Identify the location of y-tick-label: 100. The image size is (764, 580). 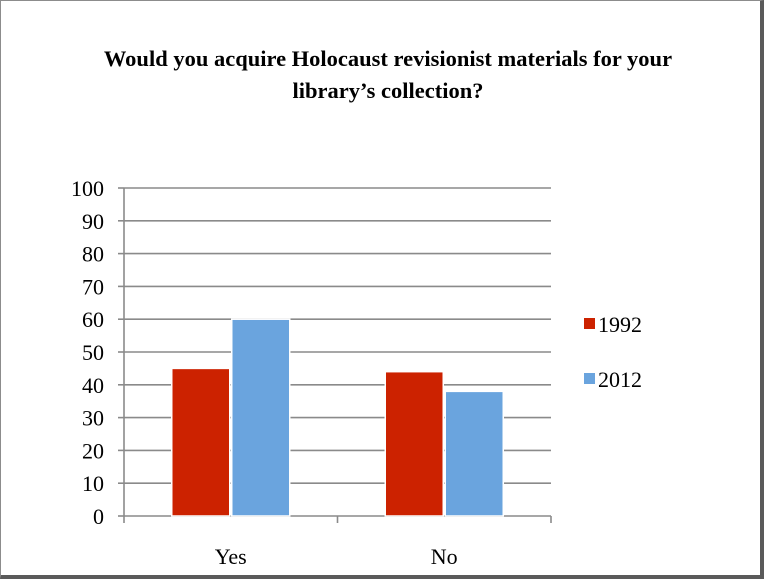
(87, 188).